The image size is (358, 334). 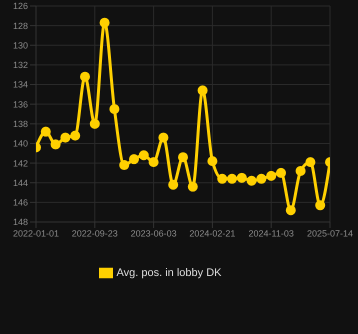 I want to click on y-tick-label: 134, so click(x=20, y=85).